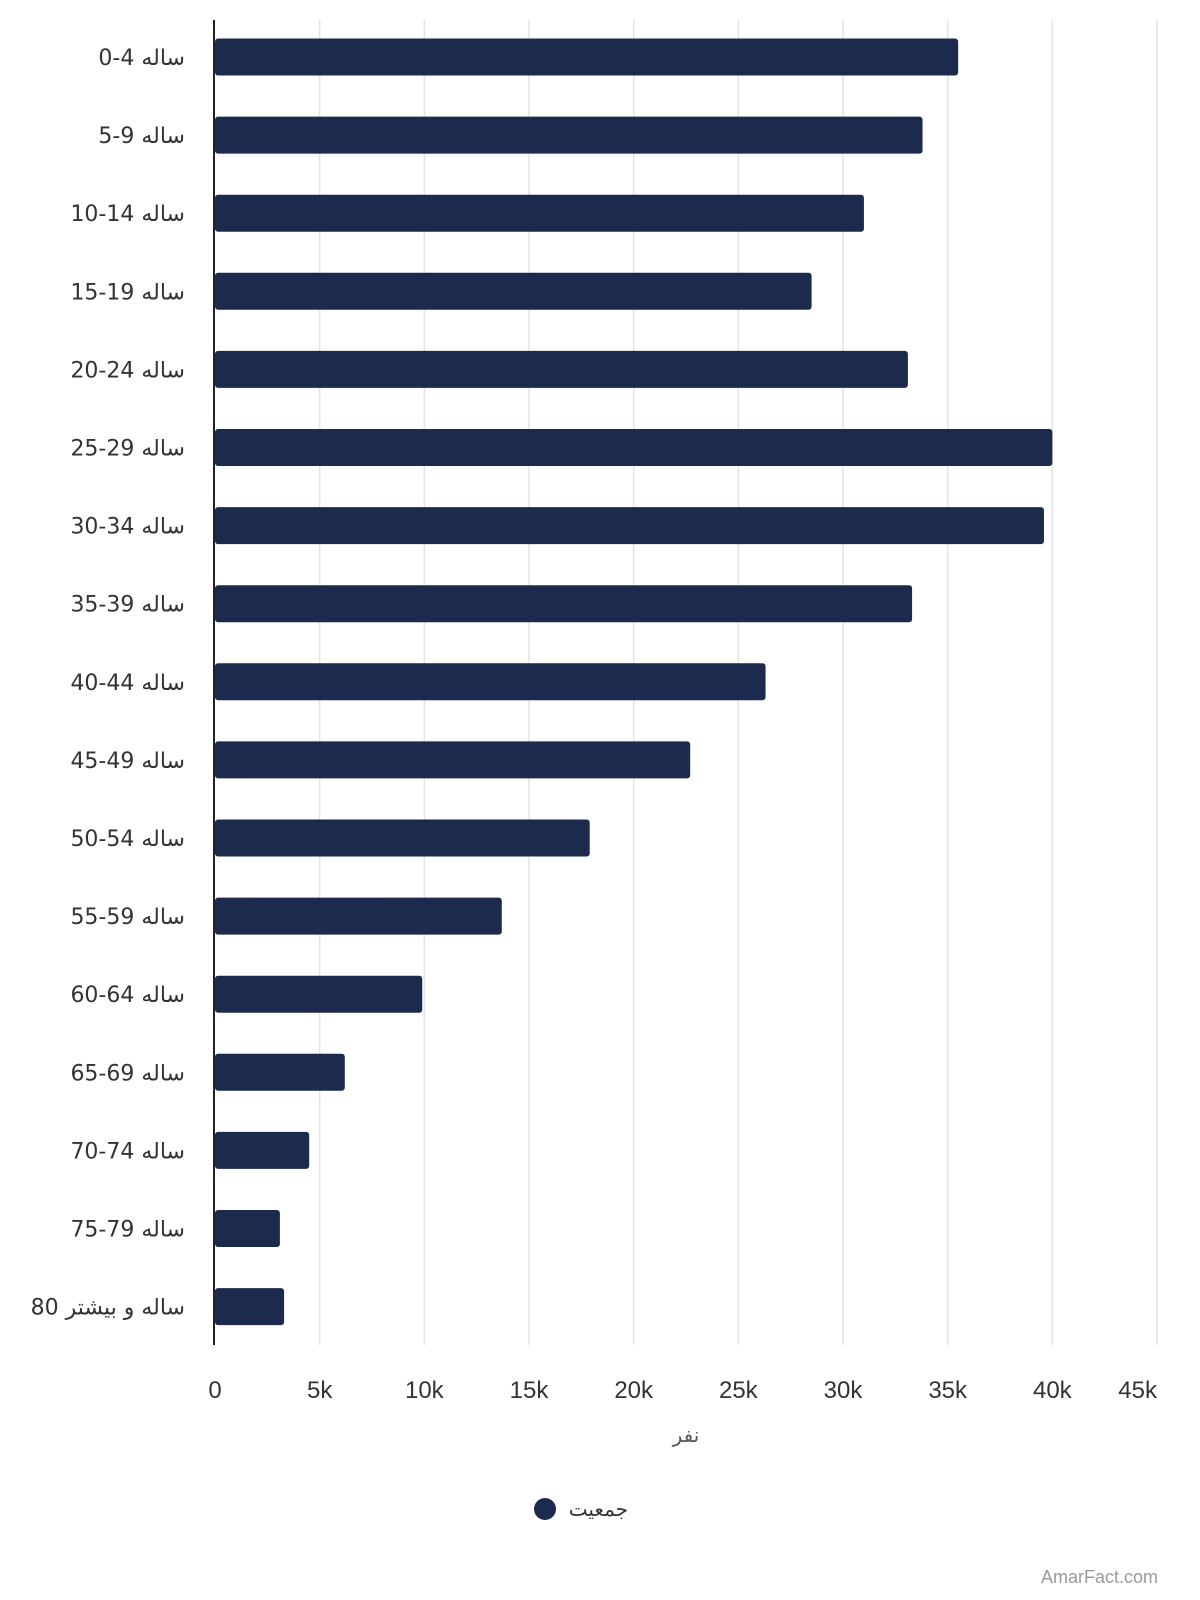 Image resolution: width=1200 pixels, height=1600 pixels. Describe the element at coordinates (545, 1509) in the screenshot. I see `legend-marker` at that location.